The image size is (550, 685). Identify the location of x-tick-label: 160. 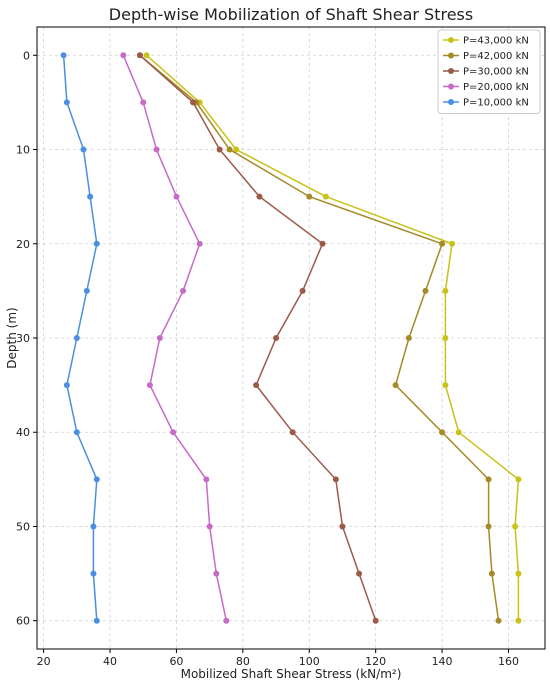
(508, 661).